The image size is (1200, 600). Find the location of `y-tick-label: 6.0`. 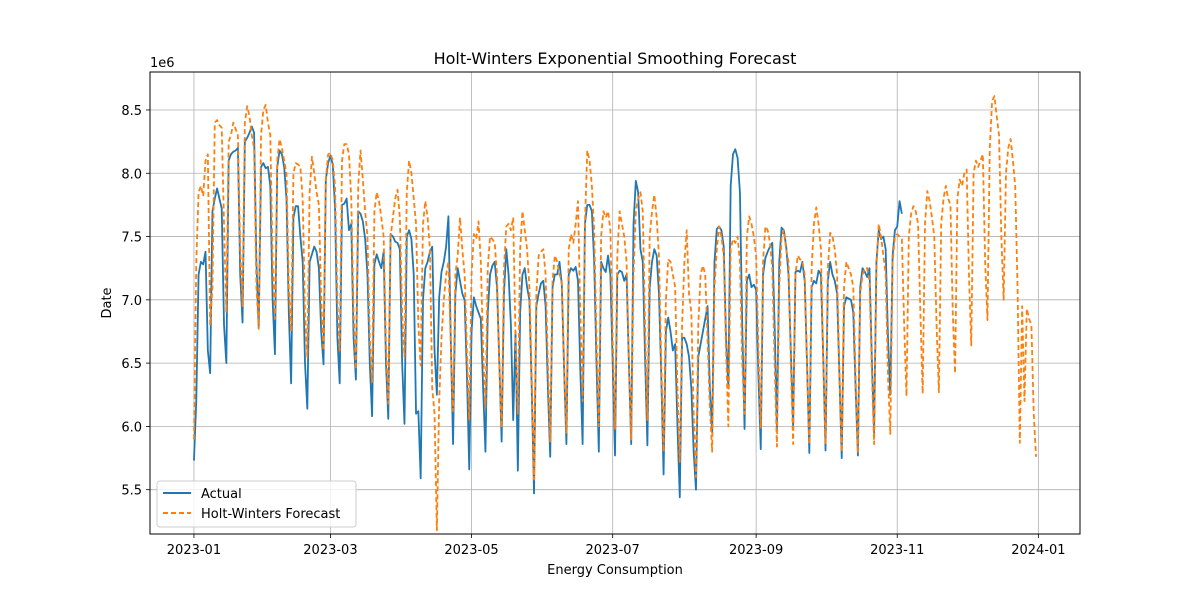

y-tick-label: 6.0 is located at coordinates (131, 427).